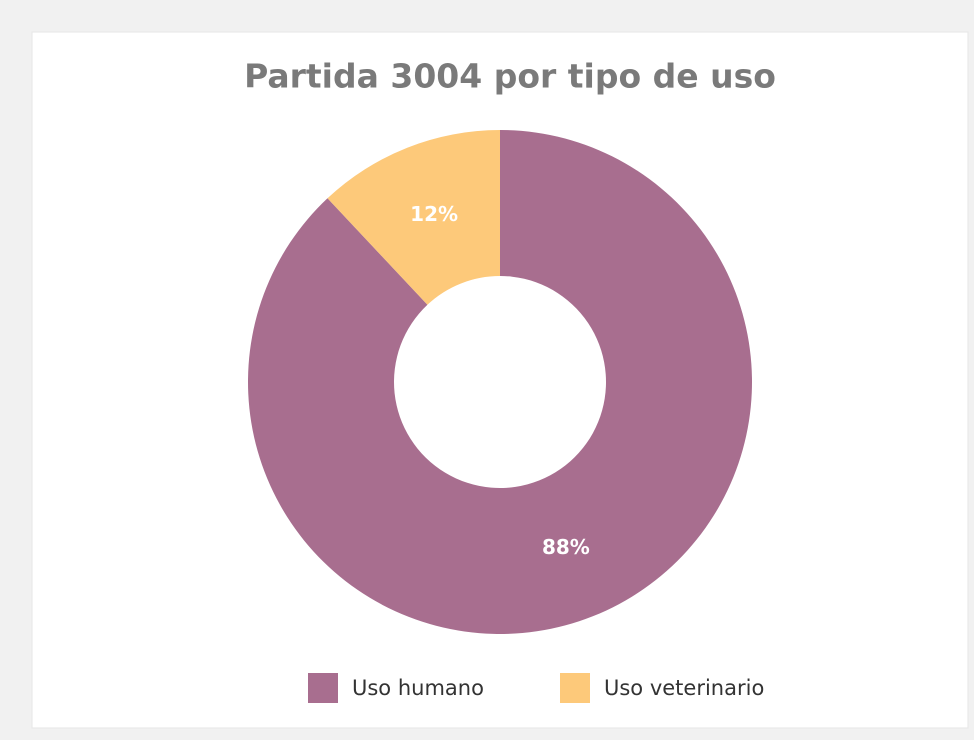 This screenshot has height=740, width=974. I want to click on legend-label: Uso veterinario, so click(684, 688).